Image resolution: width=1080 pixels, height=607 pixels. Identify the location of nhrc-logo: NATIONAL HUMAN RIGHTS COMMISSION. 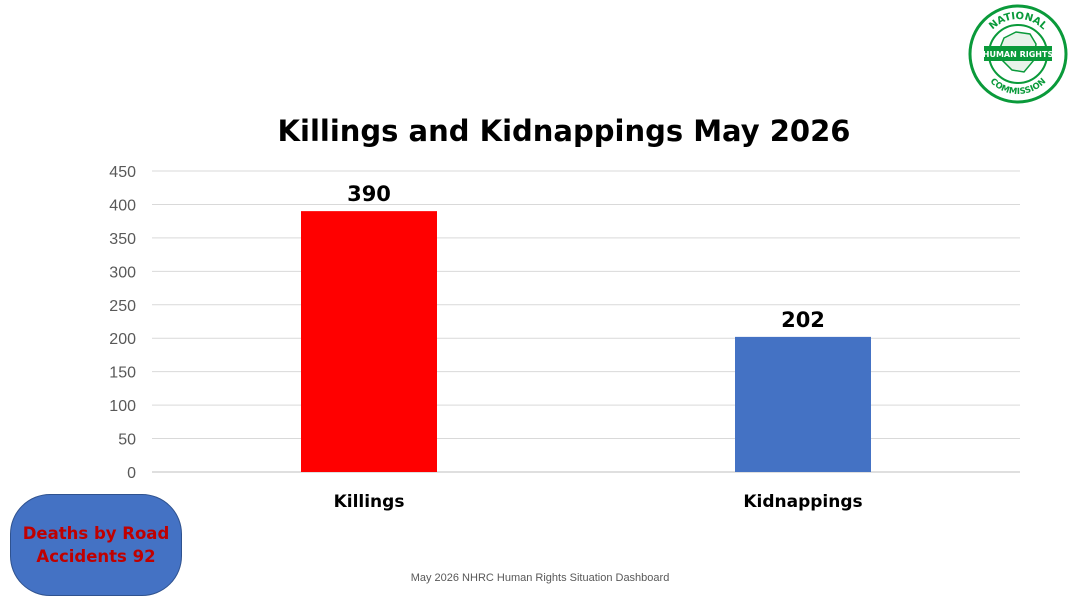
(1018, 54).